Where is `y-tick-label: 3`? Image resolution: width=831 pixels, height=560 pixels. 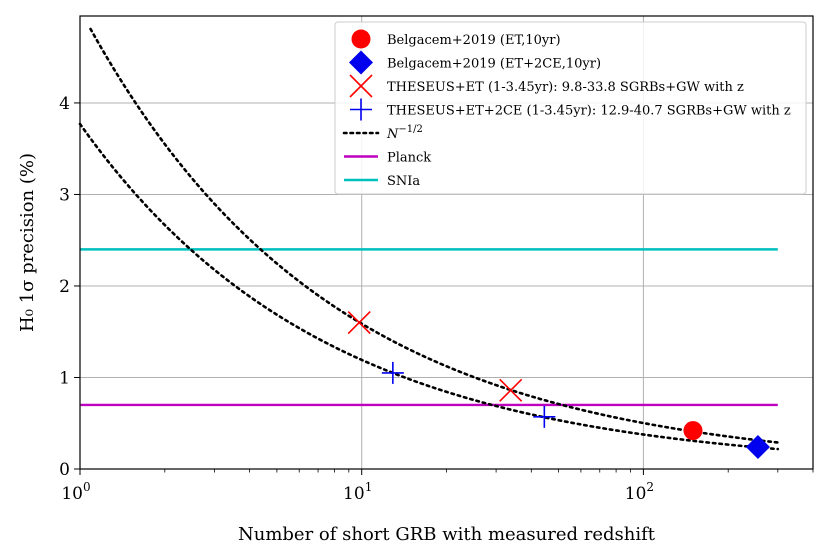
y-tick-label: 3 is located at coordinates (64, 195).